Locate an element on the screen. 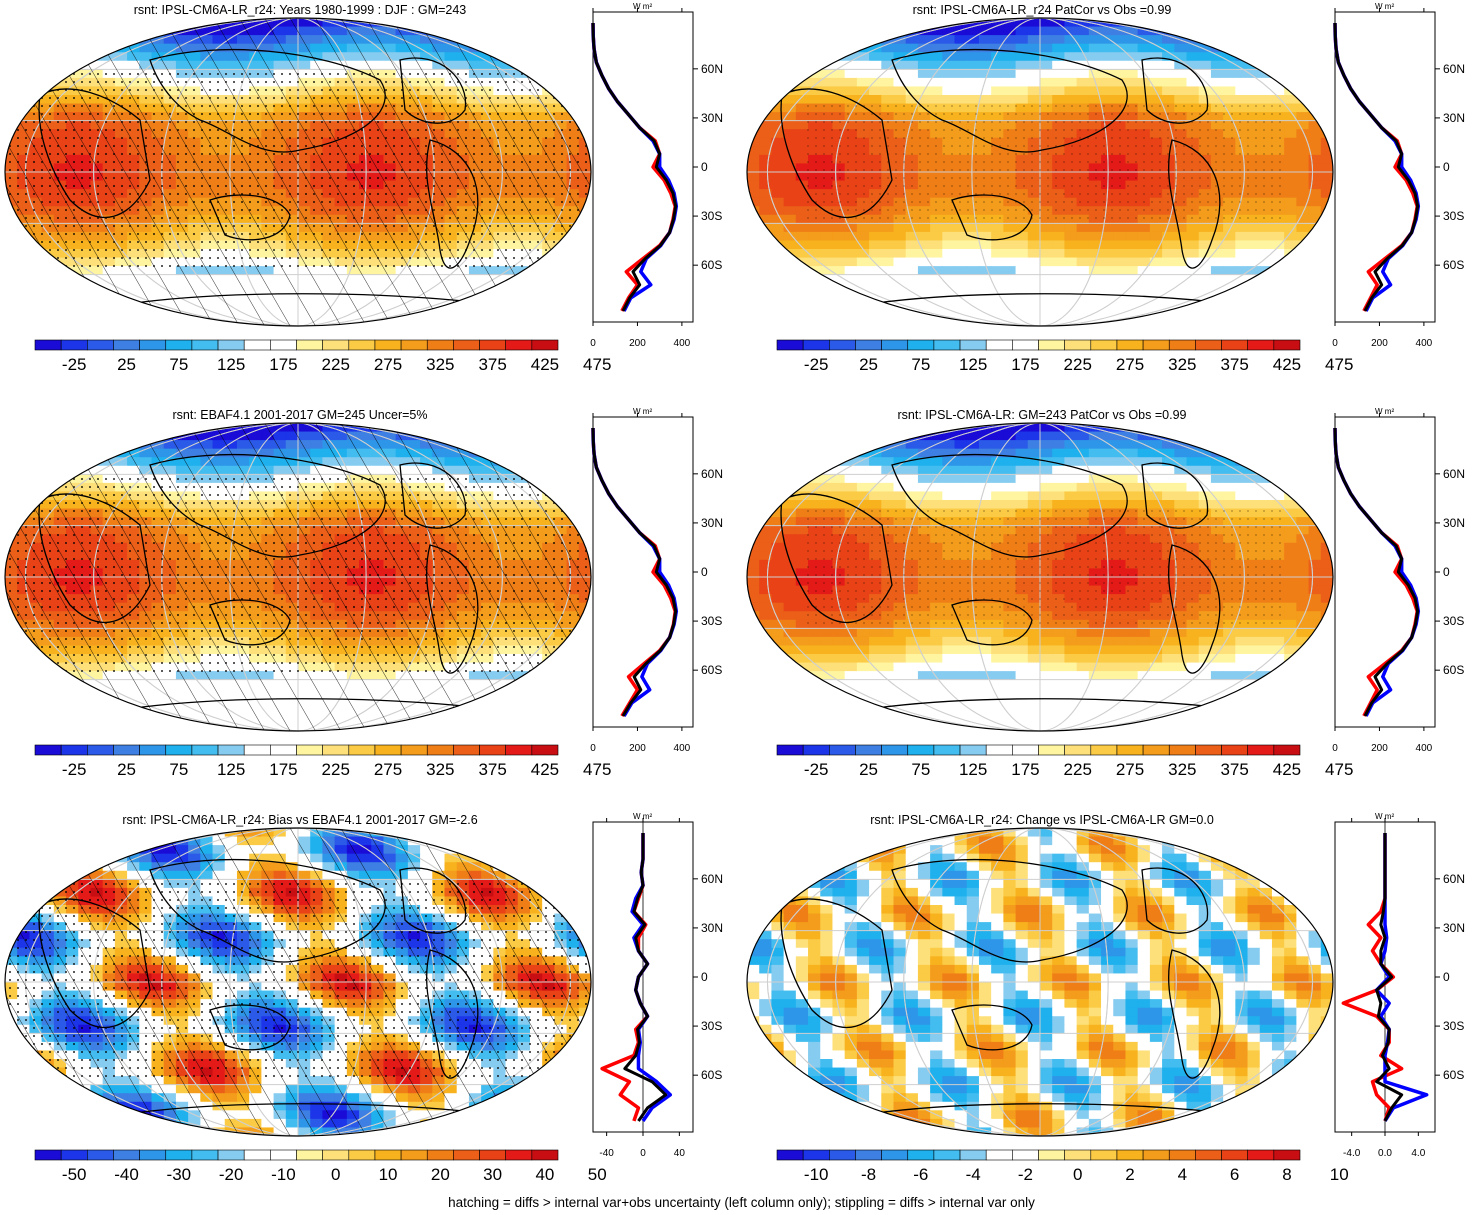 The image size is (1483, 1215). colorbar: -50 -40 -30 -20 -10 0 10 20 30 40 50 is located at coordinates (320, 1166).